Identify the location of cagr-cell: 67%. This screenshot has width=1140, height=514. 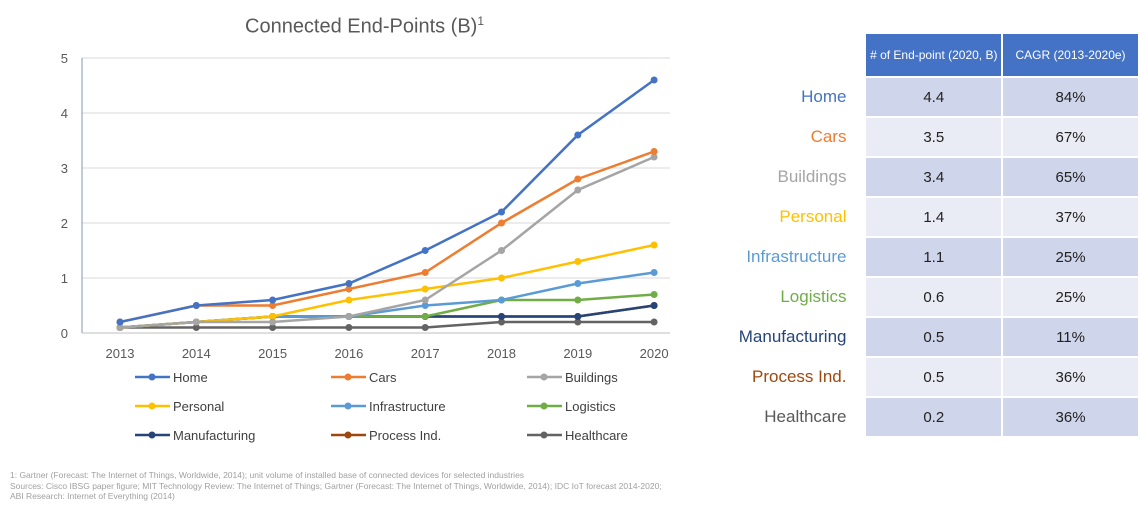
(1070, 137).